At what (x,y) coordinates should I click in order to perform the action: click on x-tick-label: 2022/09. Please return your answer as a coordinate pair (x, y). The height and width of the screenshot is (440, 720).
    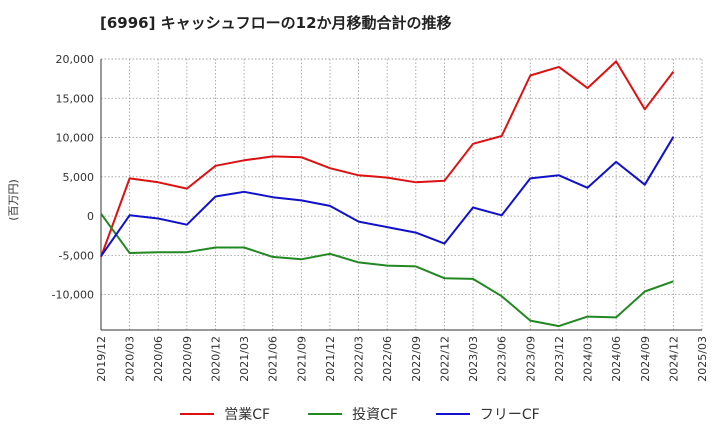
    Looking at the image, I should click on (416, 359).